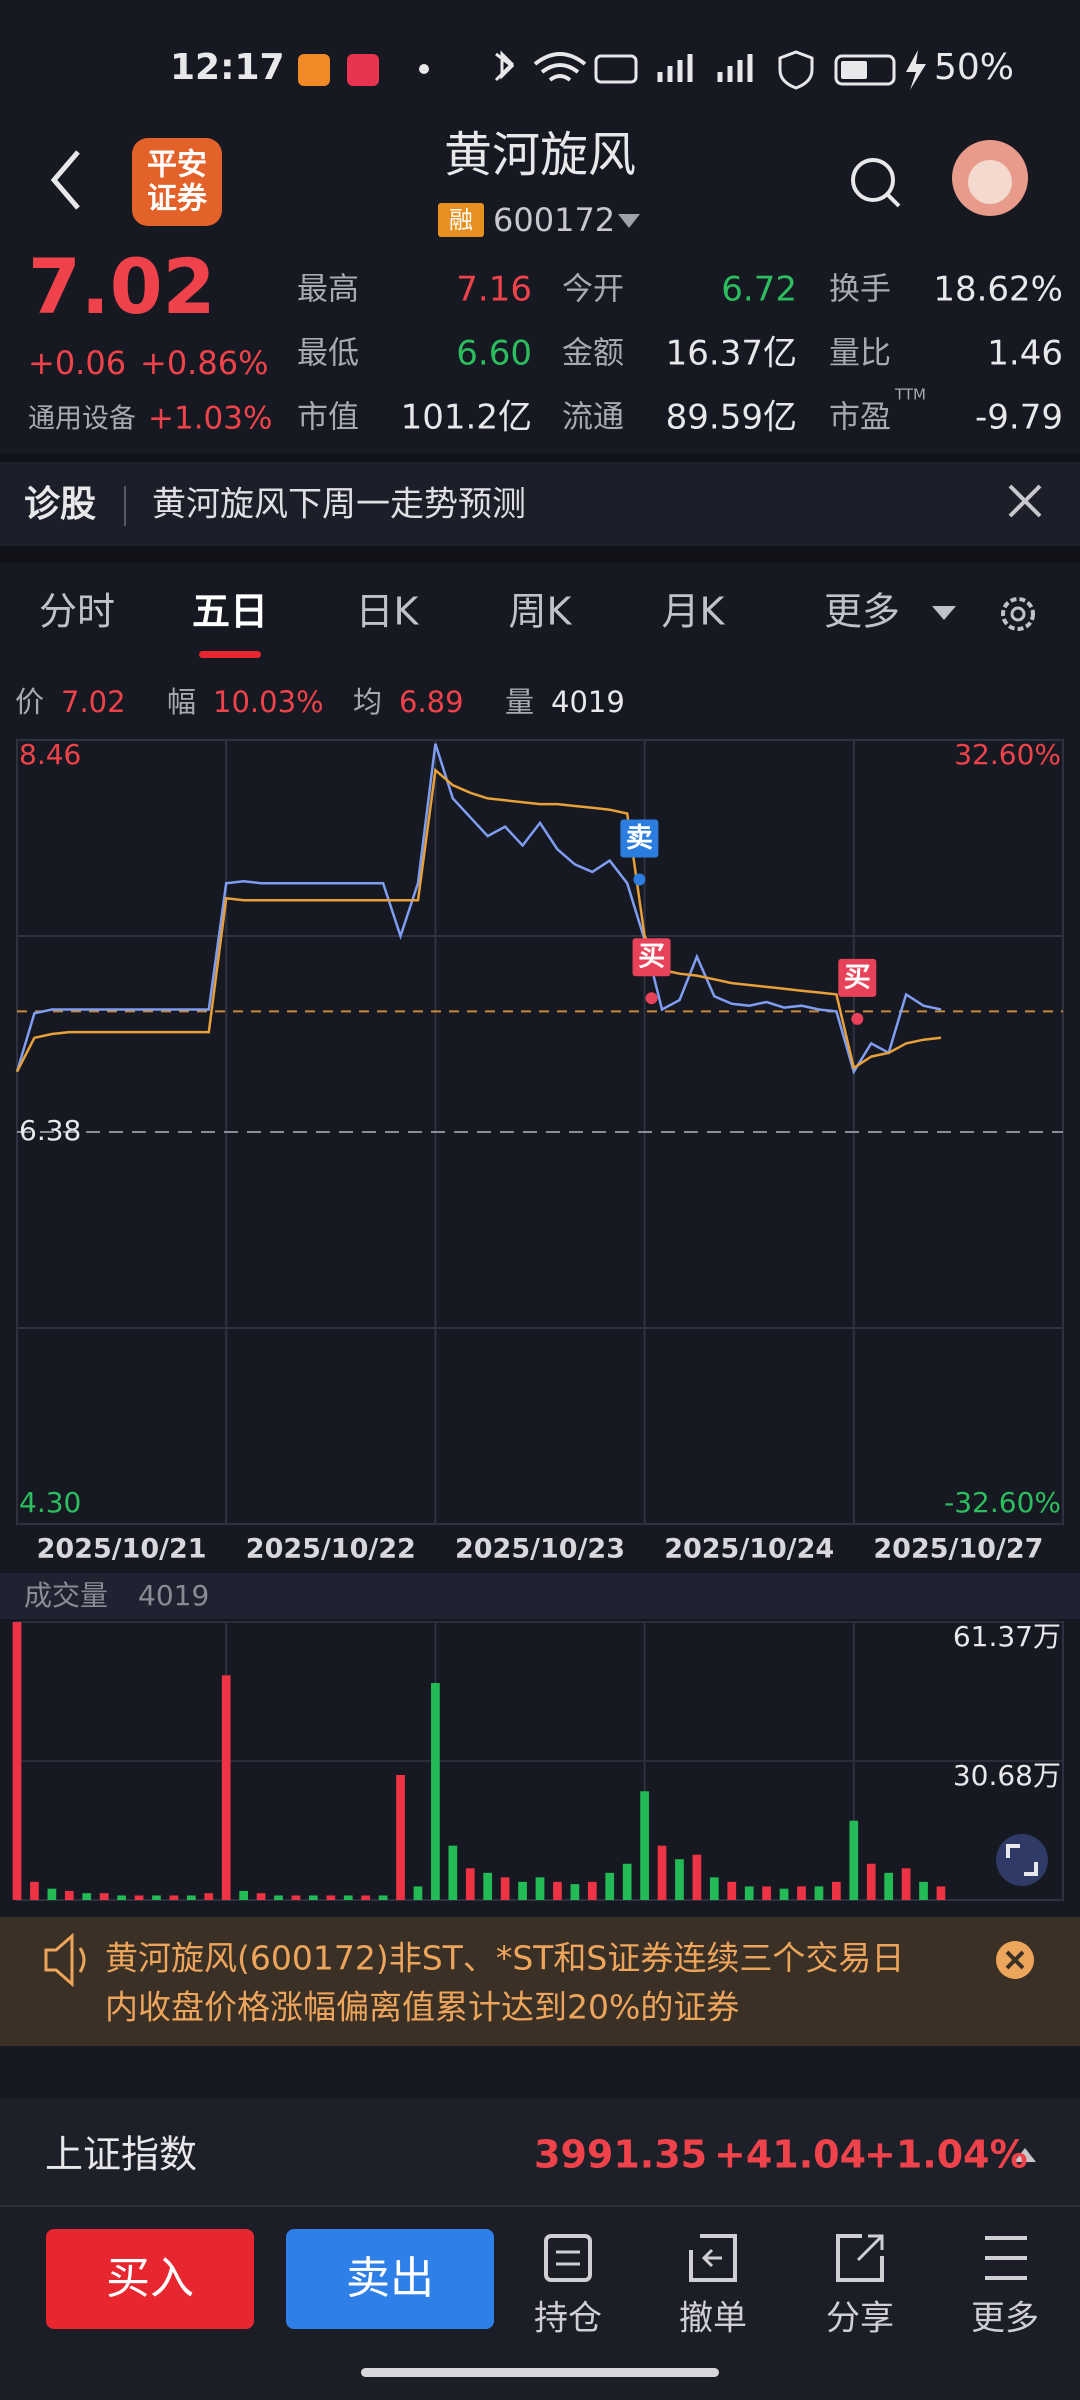  Describe the element at coordinates (204, 363) in the screenshot. I see `change-pct: +0.86%` at that location.